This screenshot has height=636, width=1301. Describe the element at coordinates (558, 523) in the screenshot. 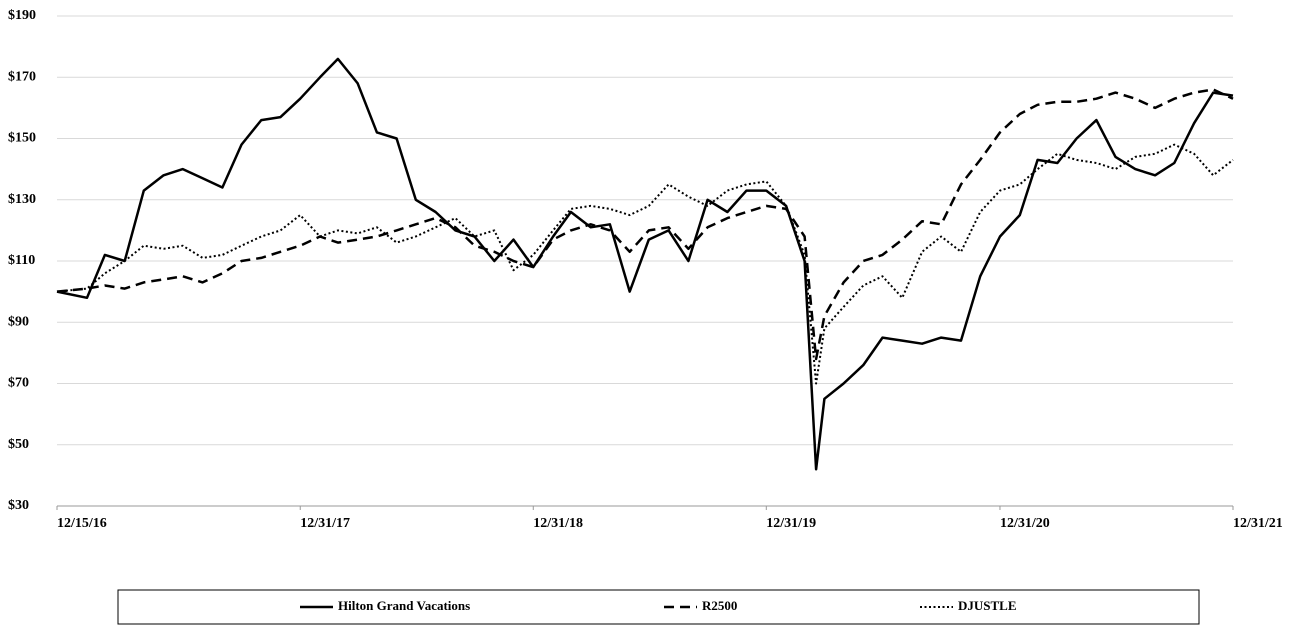

I see `x-tick-label: 12/31/18` at that location.